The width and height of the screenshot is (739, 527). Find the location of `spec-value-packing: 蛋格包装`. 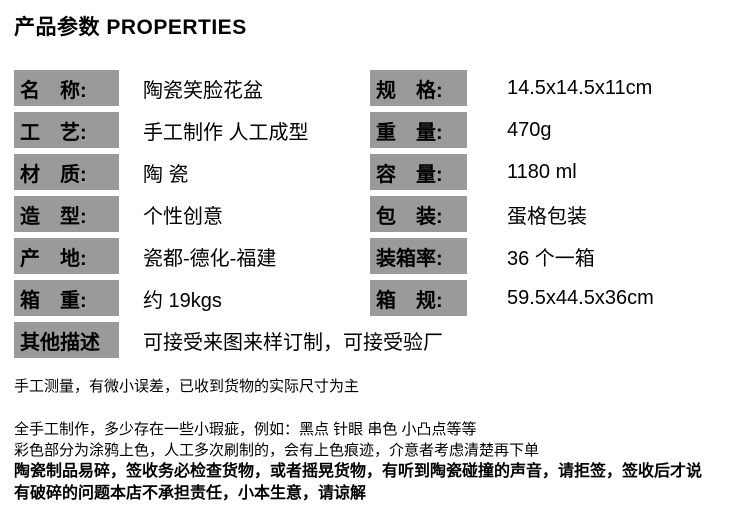

spec-value-packing: 蛋格包装 is located at coordinates (547, 216).